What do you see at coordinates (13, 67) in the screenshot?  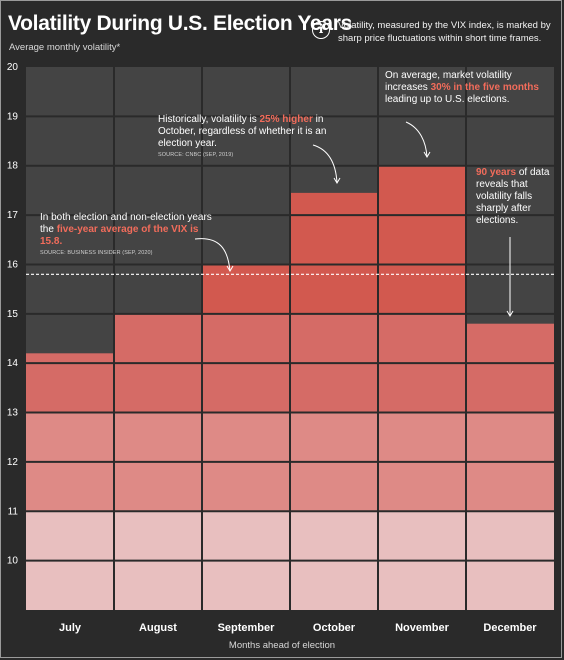 I see `y-tick-label: 20` at bounding box center [13, 67].